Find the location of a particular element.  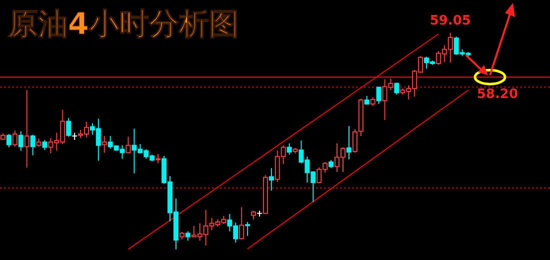

chart-title: 原油4小时分析图 is located at coordinates (123, 24).